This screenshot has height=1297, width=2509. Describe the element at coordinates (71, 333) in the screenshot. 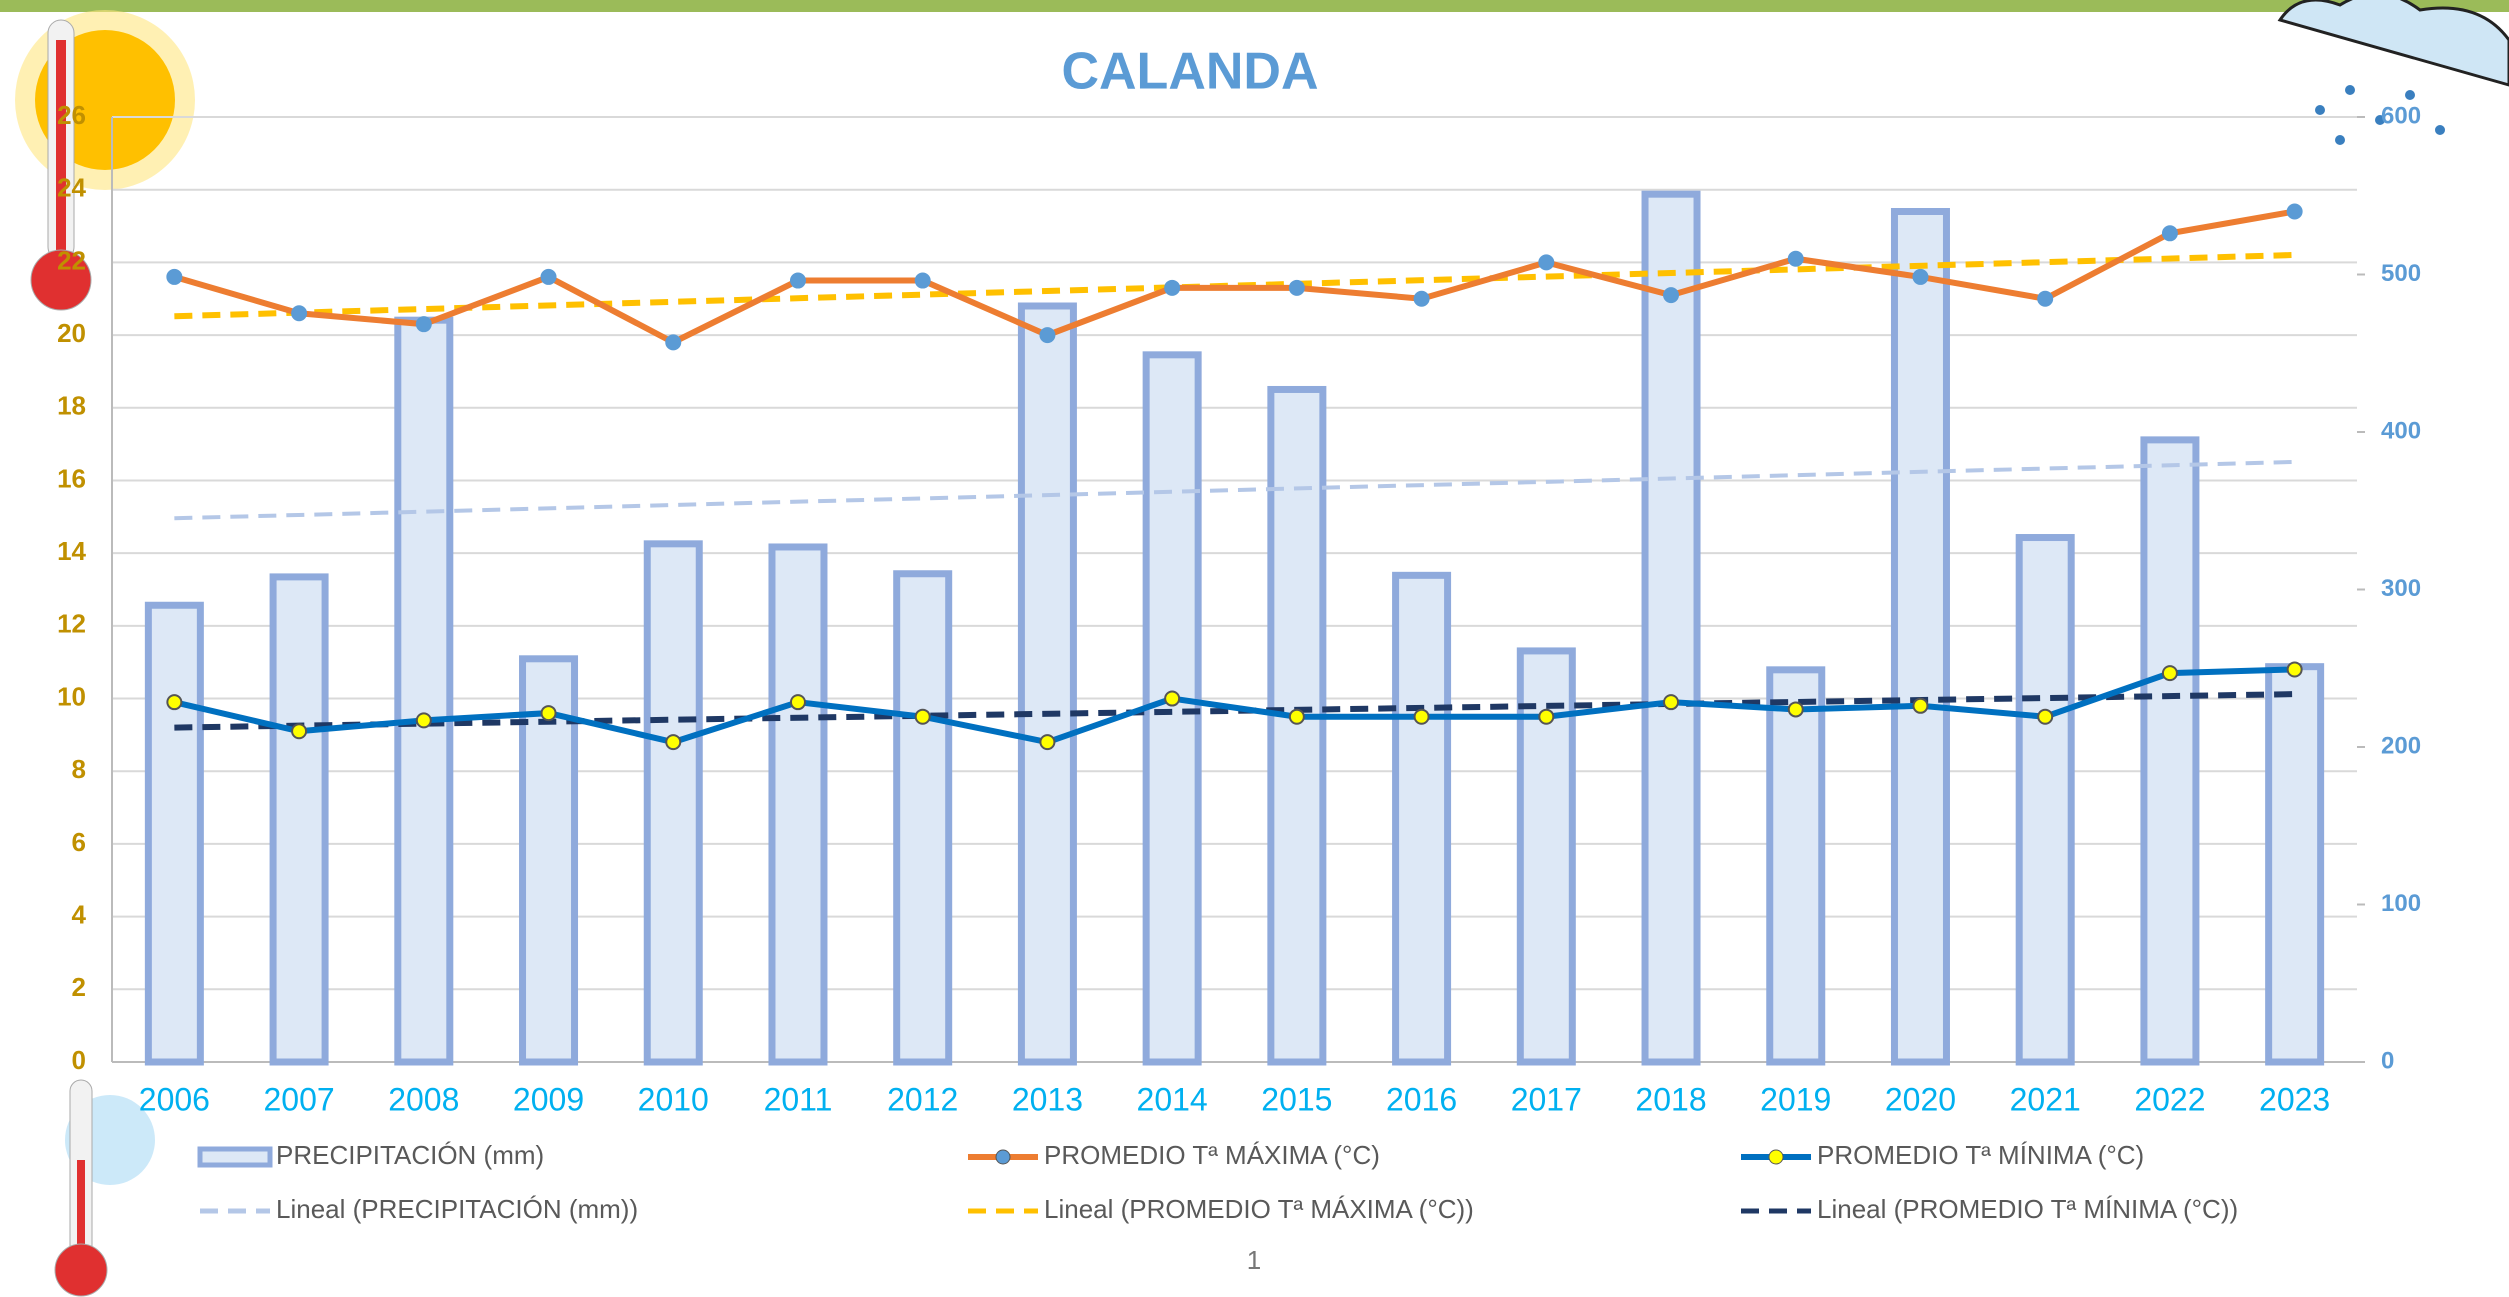

I see `y-tick-label: 20` at that location.